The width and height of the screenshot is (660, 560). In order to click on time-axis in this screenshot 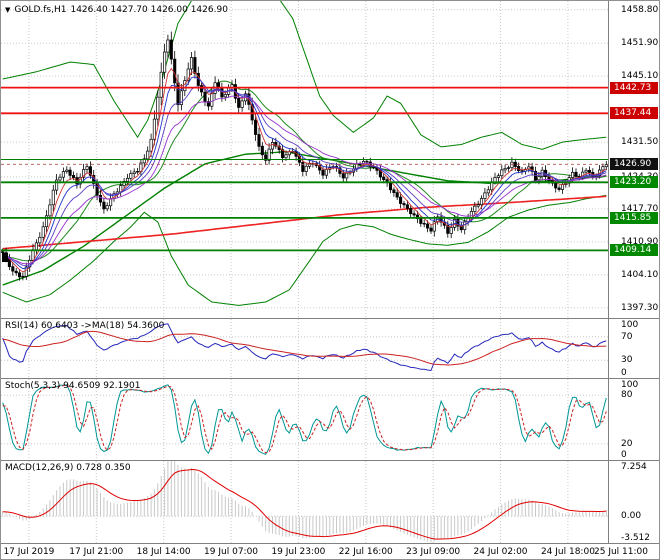, I will do `click(330, 551)`.